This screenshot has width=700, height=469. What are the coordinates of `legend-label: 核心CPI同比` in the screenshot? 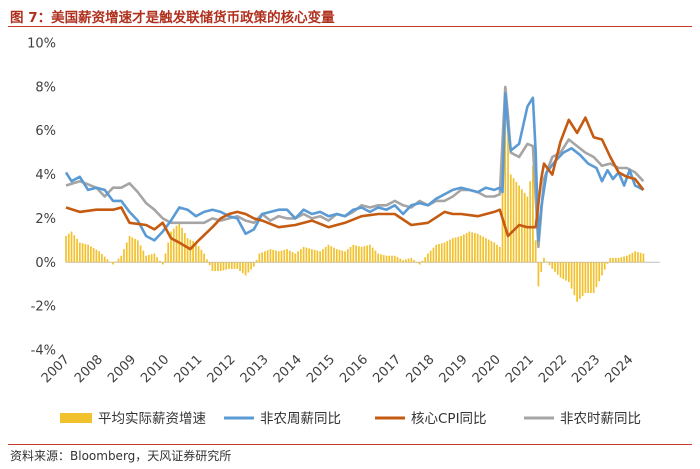 It's located at (449, 419).